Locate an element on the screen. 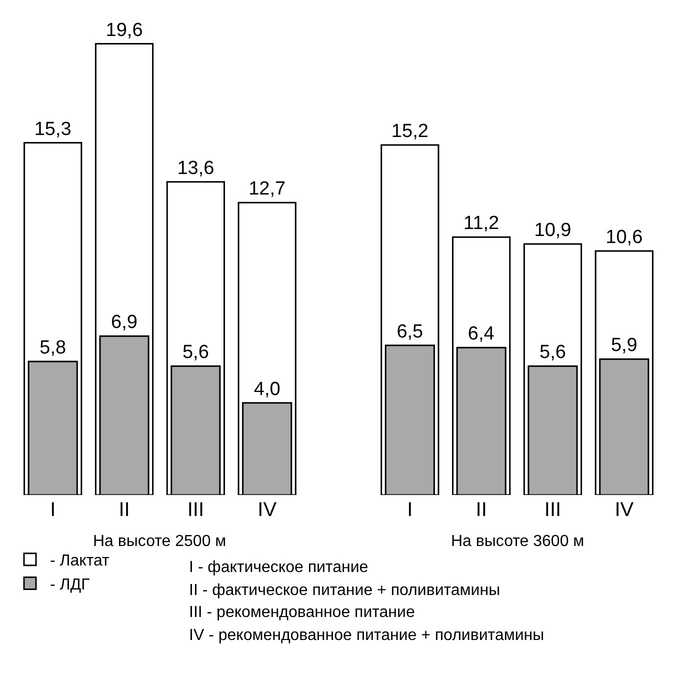 The image size is (677, 685). data-label: 19,6 is located at coordinates (124, 30).